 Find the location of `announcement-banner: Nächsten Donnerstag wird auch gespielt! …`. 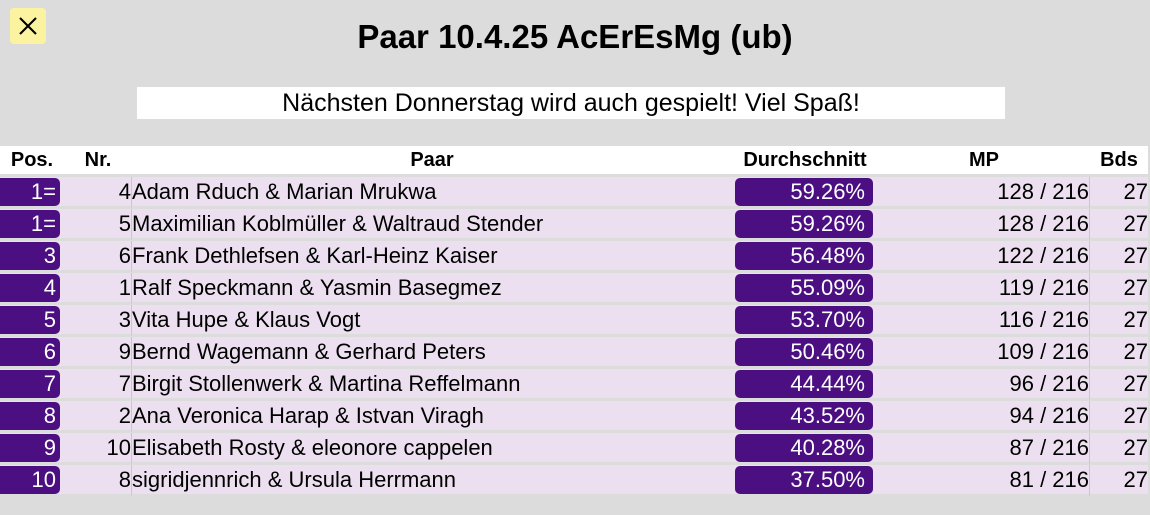

announcement-banner: Nächsten Donnerstag wird auch gespielt! … is located at coordinates (571, 103).